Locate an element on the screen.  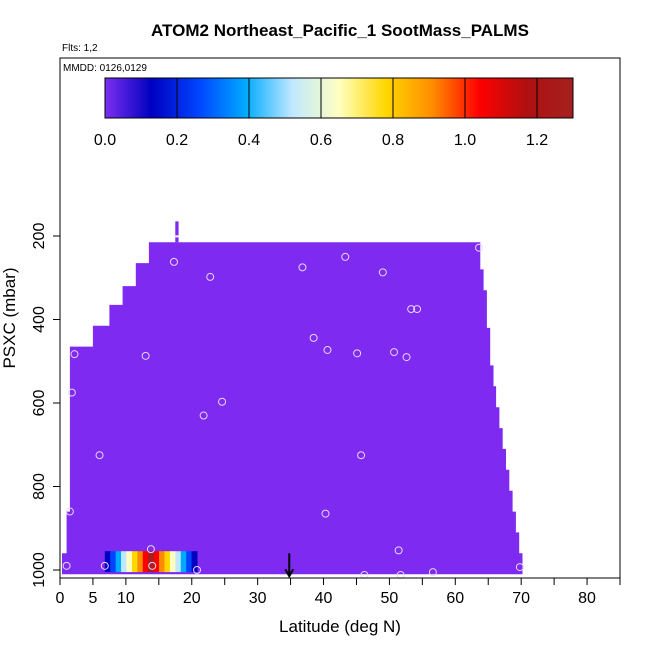
y-tick-label: 1000 is located at coordinates (39, 570).